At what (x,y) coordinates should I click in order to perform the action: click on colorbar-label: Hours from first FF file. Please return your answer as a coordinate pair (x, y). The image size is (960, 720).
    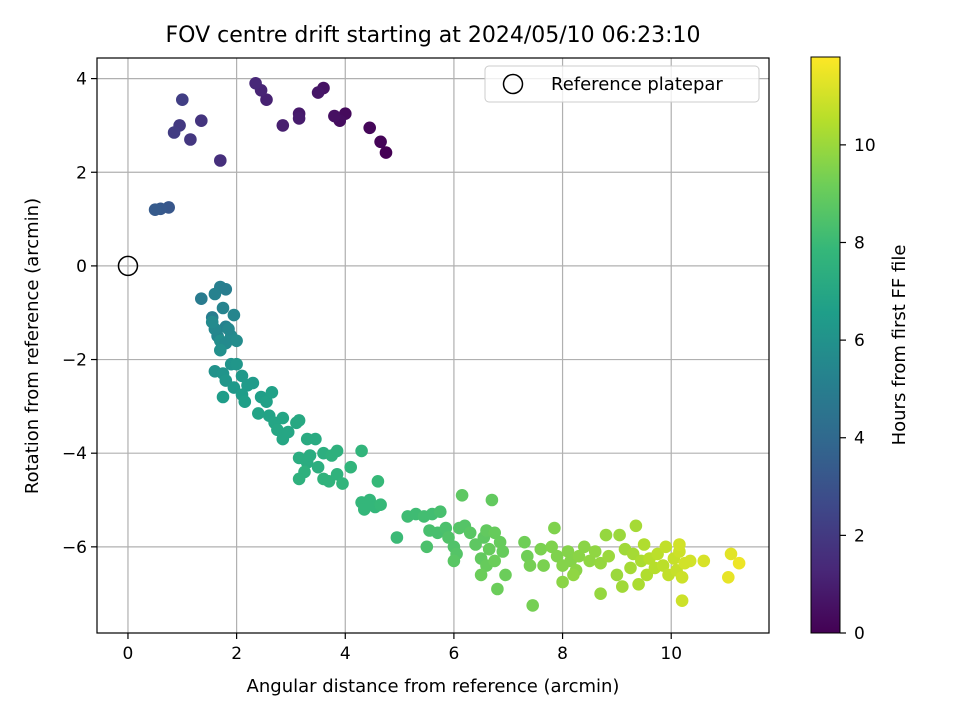
    Looking at the image, I should click on (899, 345).